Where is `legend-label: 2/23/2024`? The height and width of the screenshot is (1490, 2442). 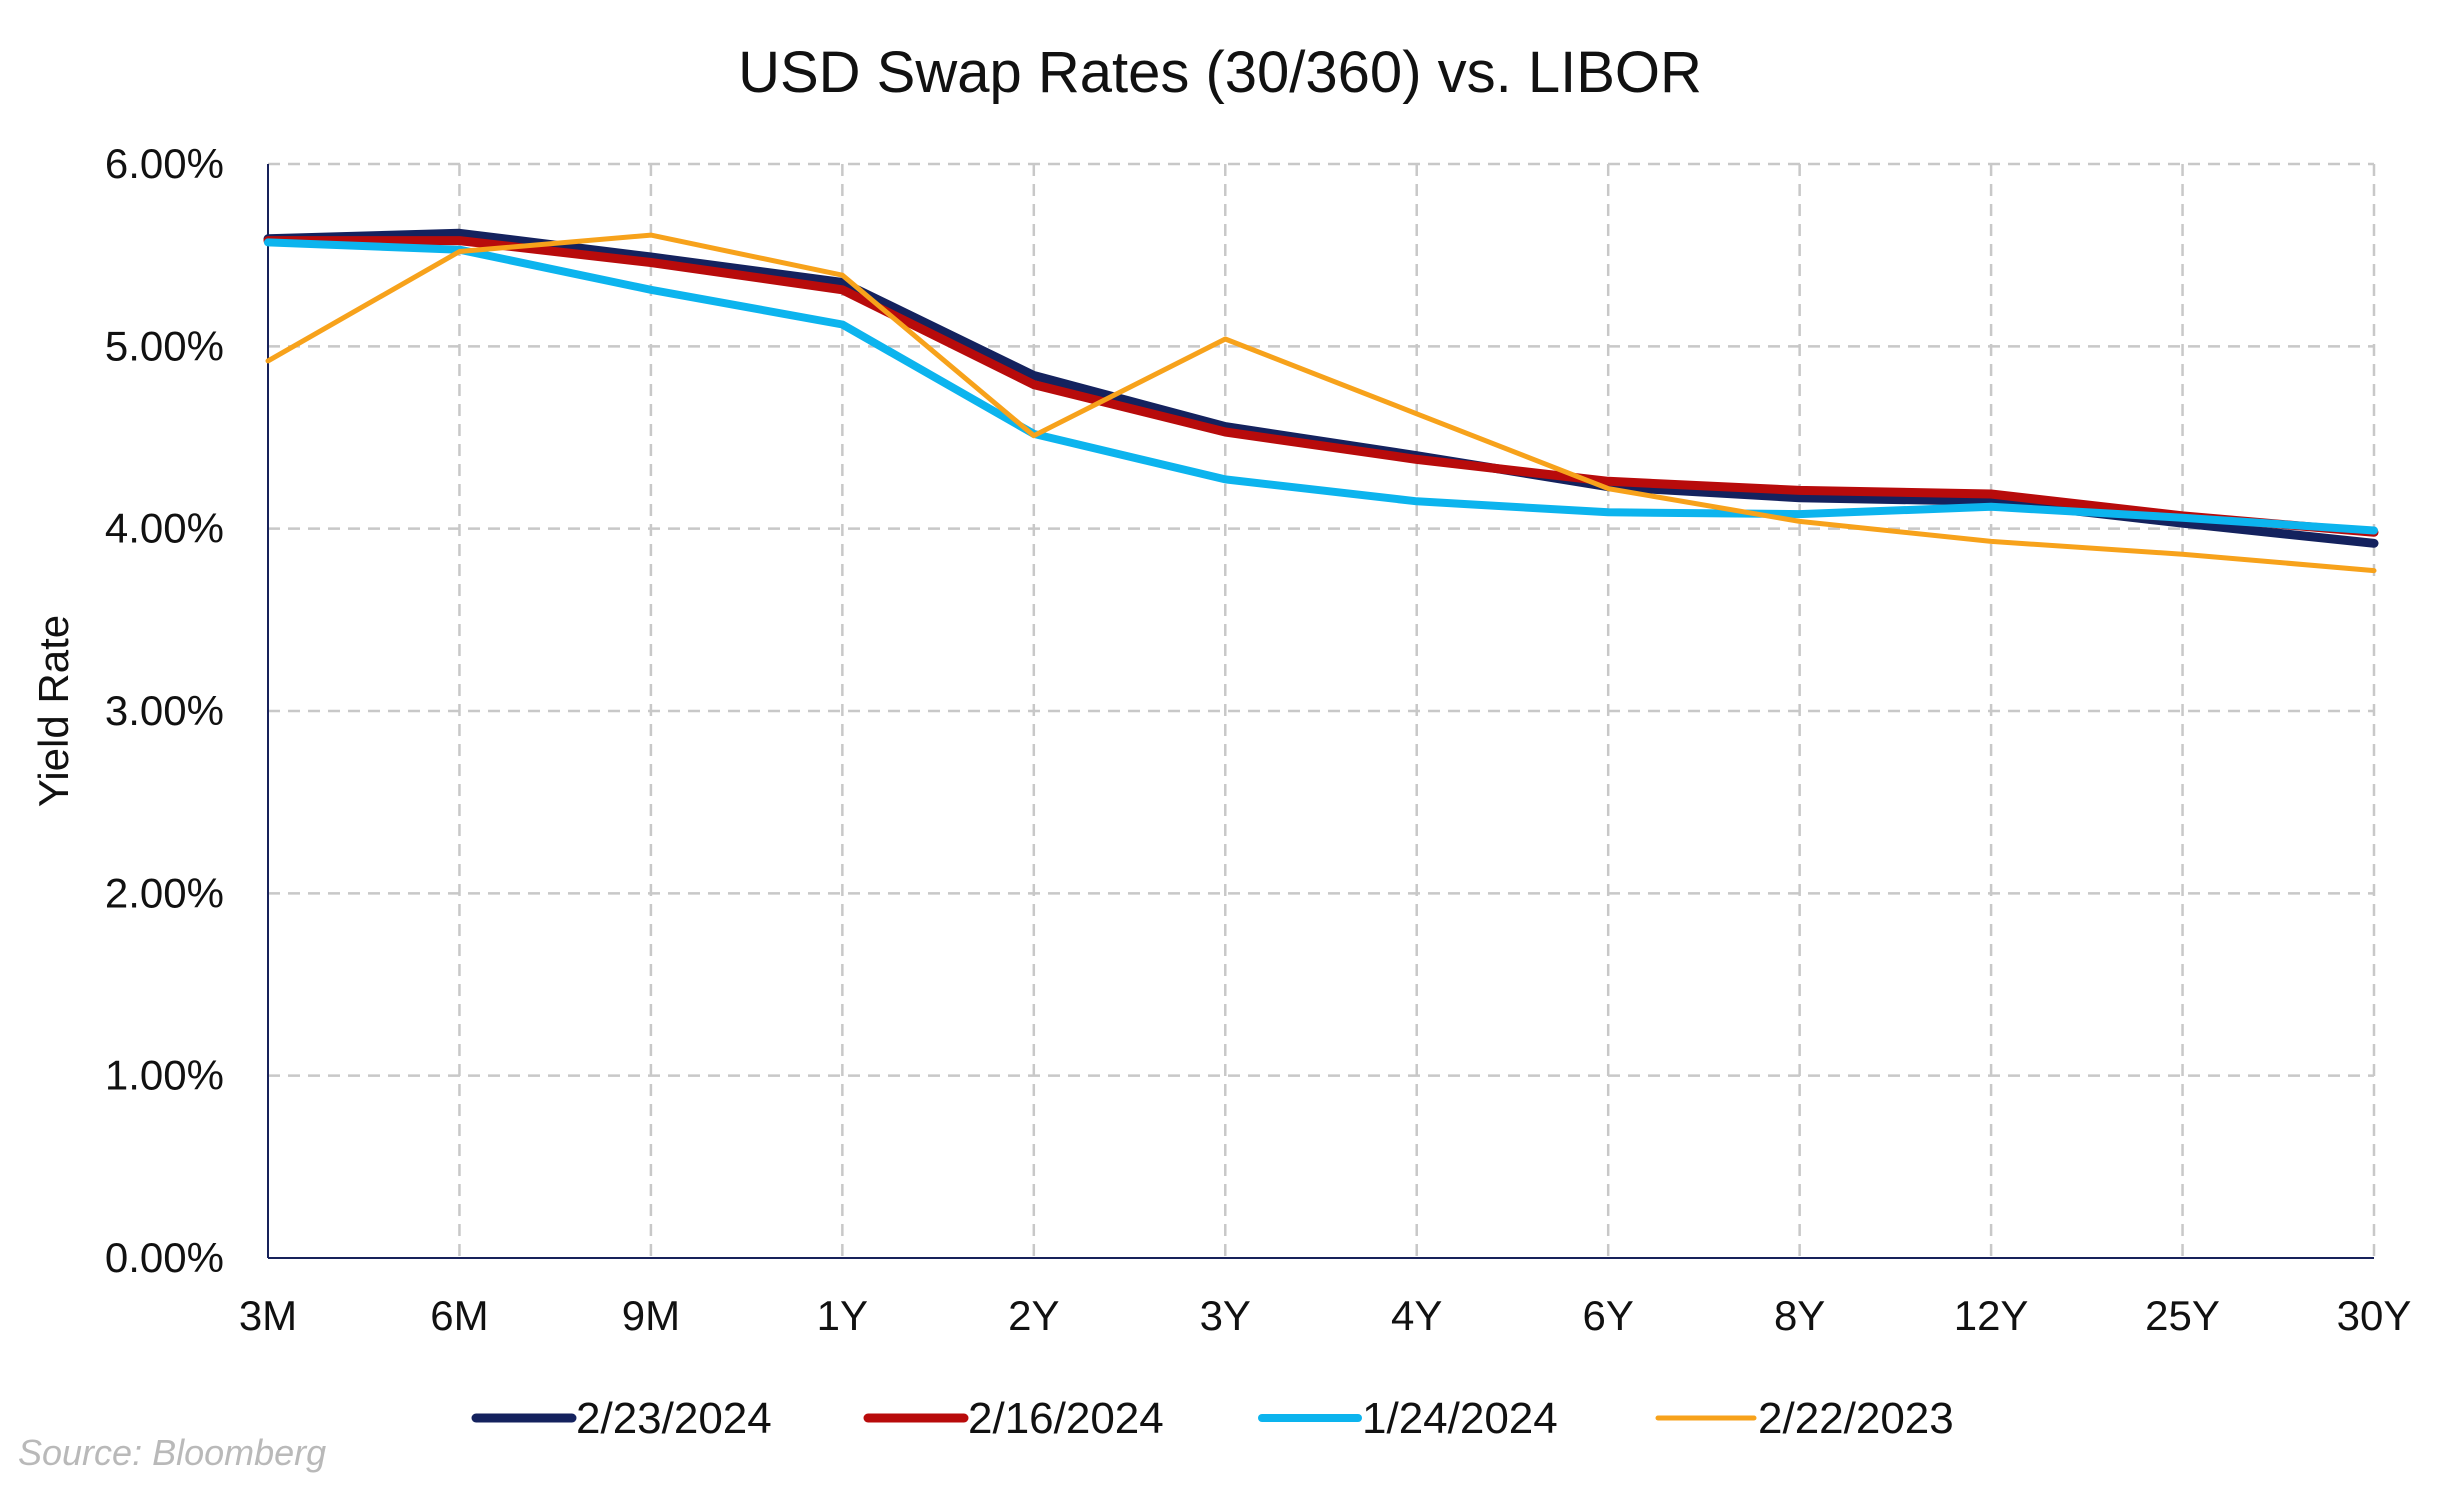
legend-label: 2/23/2024 is located at coordinates (674, 1418).